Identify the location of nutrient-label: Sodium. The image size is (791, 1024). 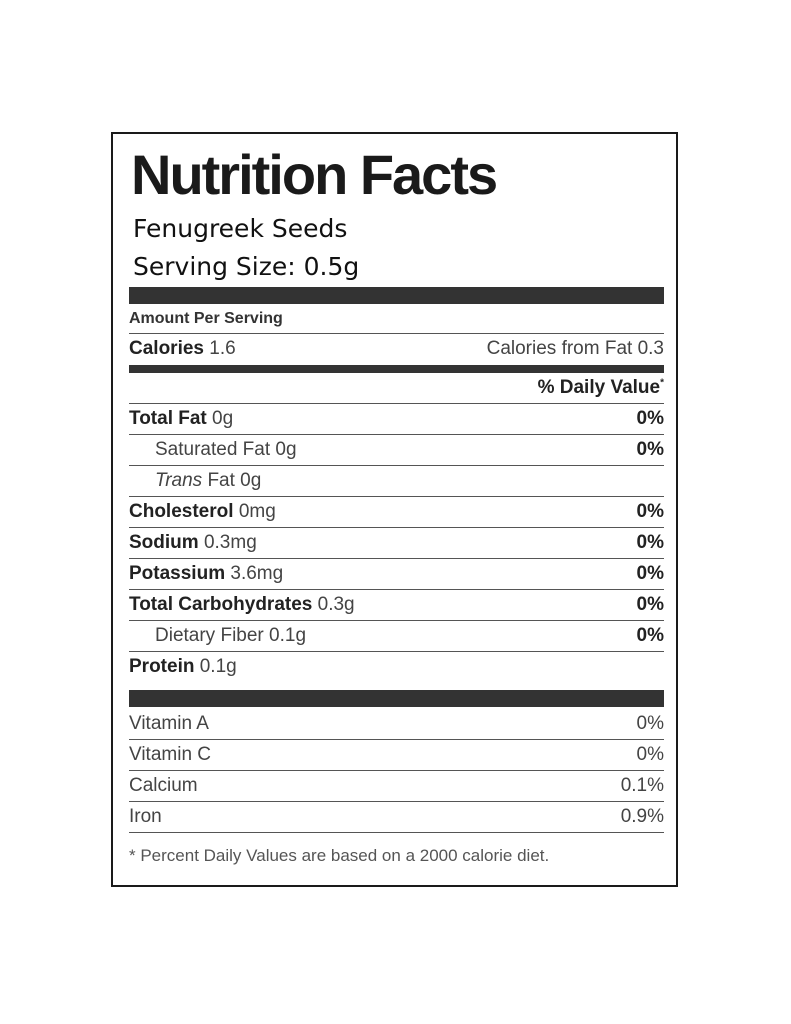
(164, 542).